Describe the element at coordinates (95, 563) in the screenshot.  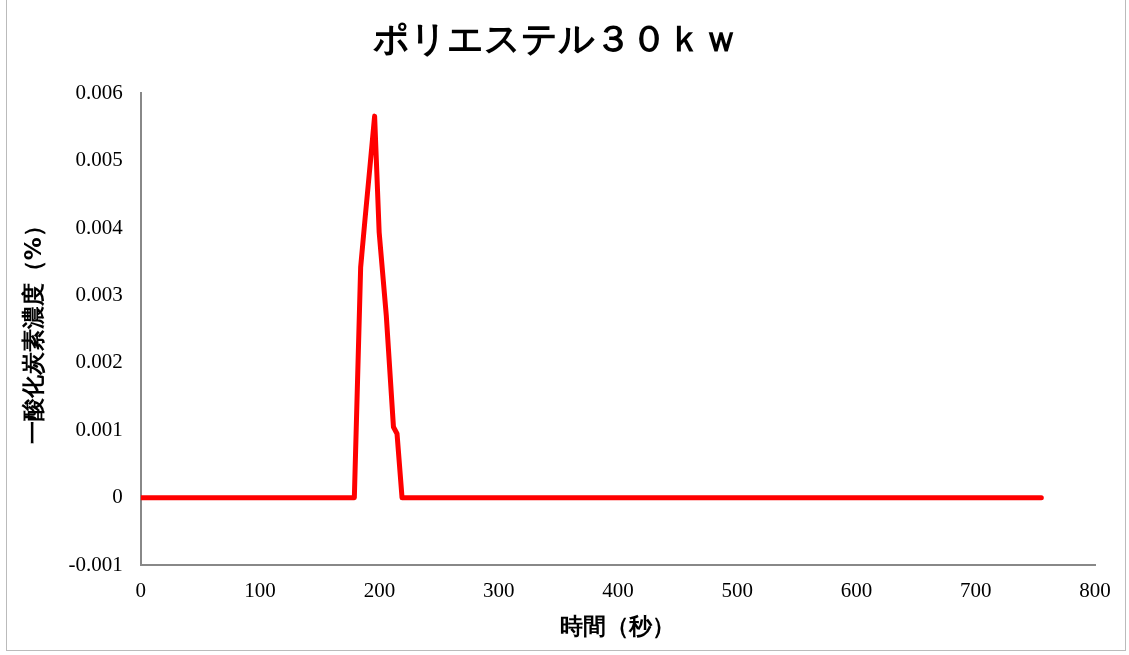
I see `y-tick-label: -0.001` at that location.